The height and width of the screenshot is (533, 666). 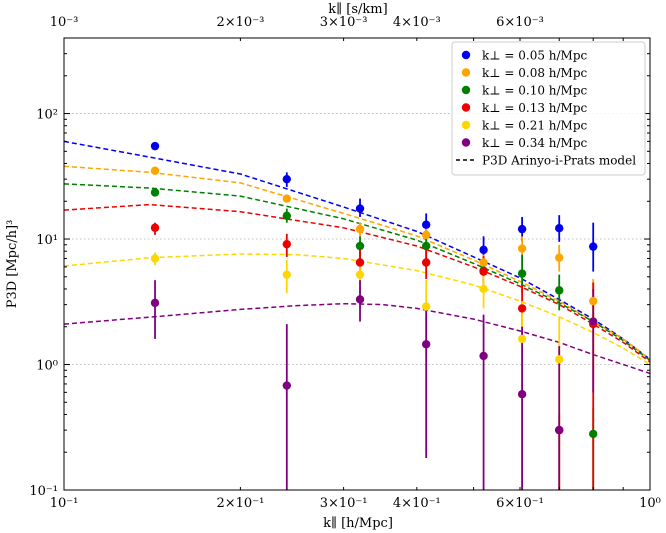 What do you see at coordinates (47, 366) in the screenshot?
I see `y-tick-label: 10⁰` at bounding box center [47, 366].